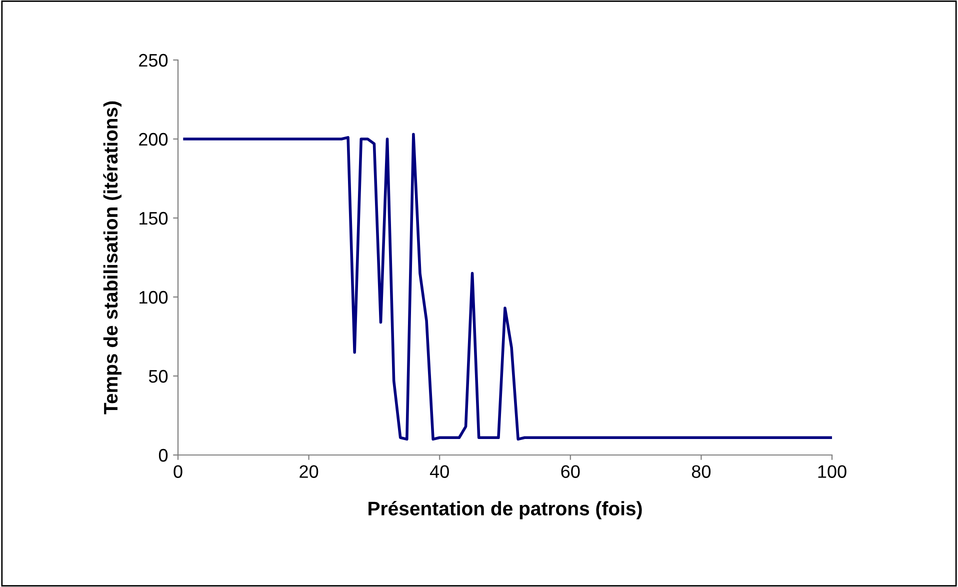  Describe the element at coordinates (701, 471) in the screenshot. I see `x-tick-label: 80` at that location.